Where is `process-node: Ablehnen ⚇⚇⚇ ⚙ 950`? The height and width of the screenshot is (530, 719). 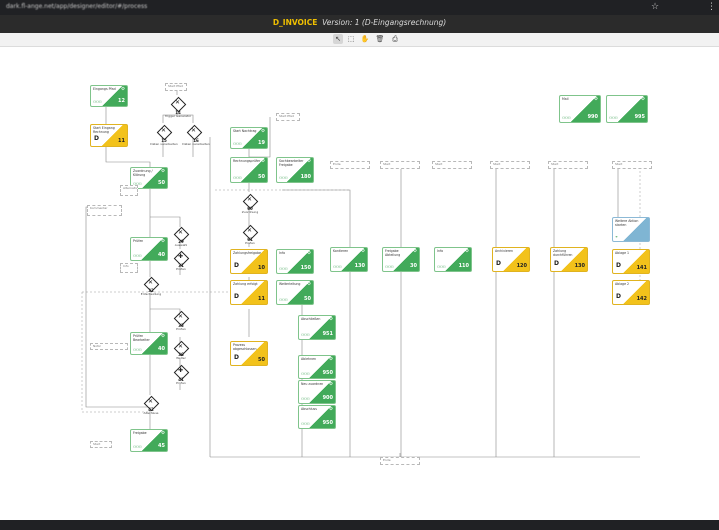
process-node: Ablehnen ⚇⚇⚇ ⚙ 950 is located at coordinates (317, 367).